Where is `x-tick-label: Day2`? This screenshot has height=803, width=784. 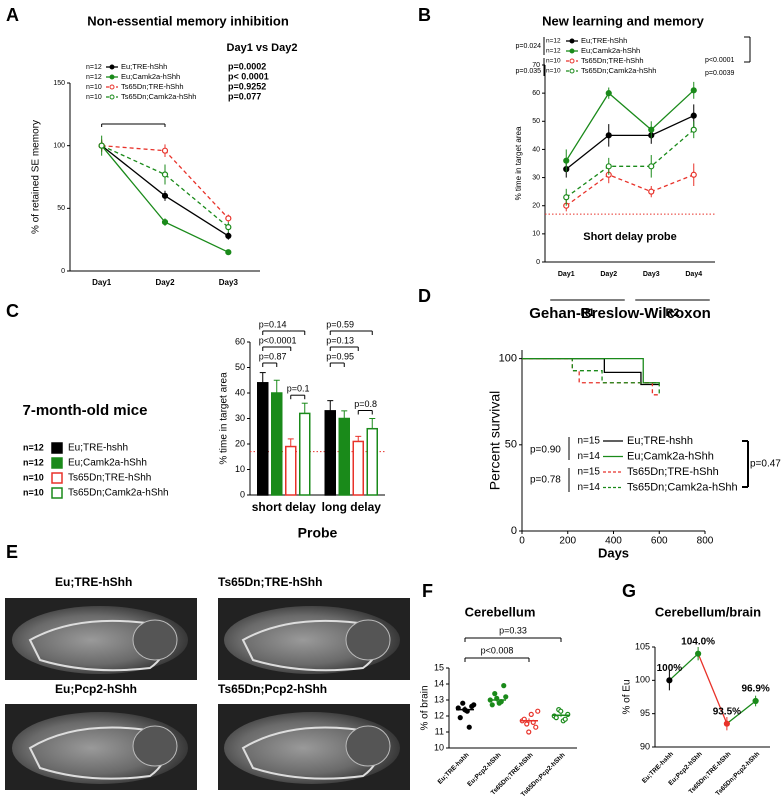 x-tick-label: Day2 is located at coordinates (608, 274).